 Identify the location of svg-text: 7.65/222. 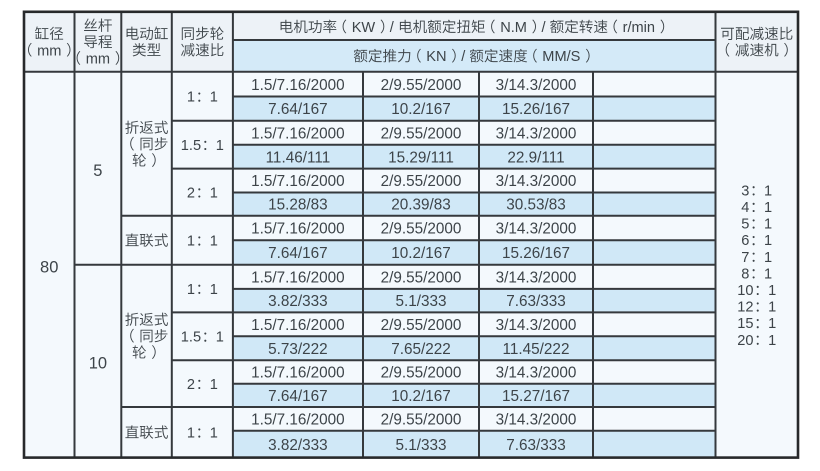
(421, 349).